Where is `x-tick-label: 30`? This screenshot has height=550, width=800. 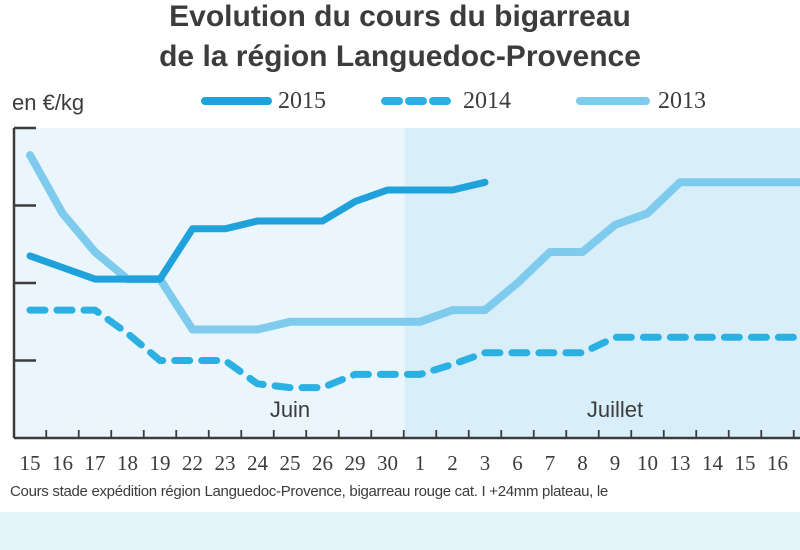
x-tick-label: 30 is located at coordinates (387, 463).